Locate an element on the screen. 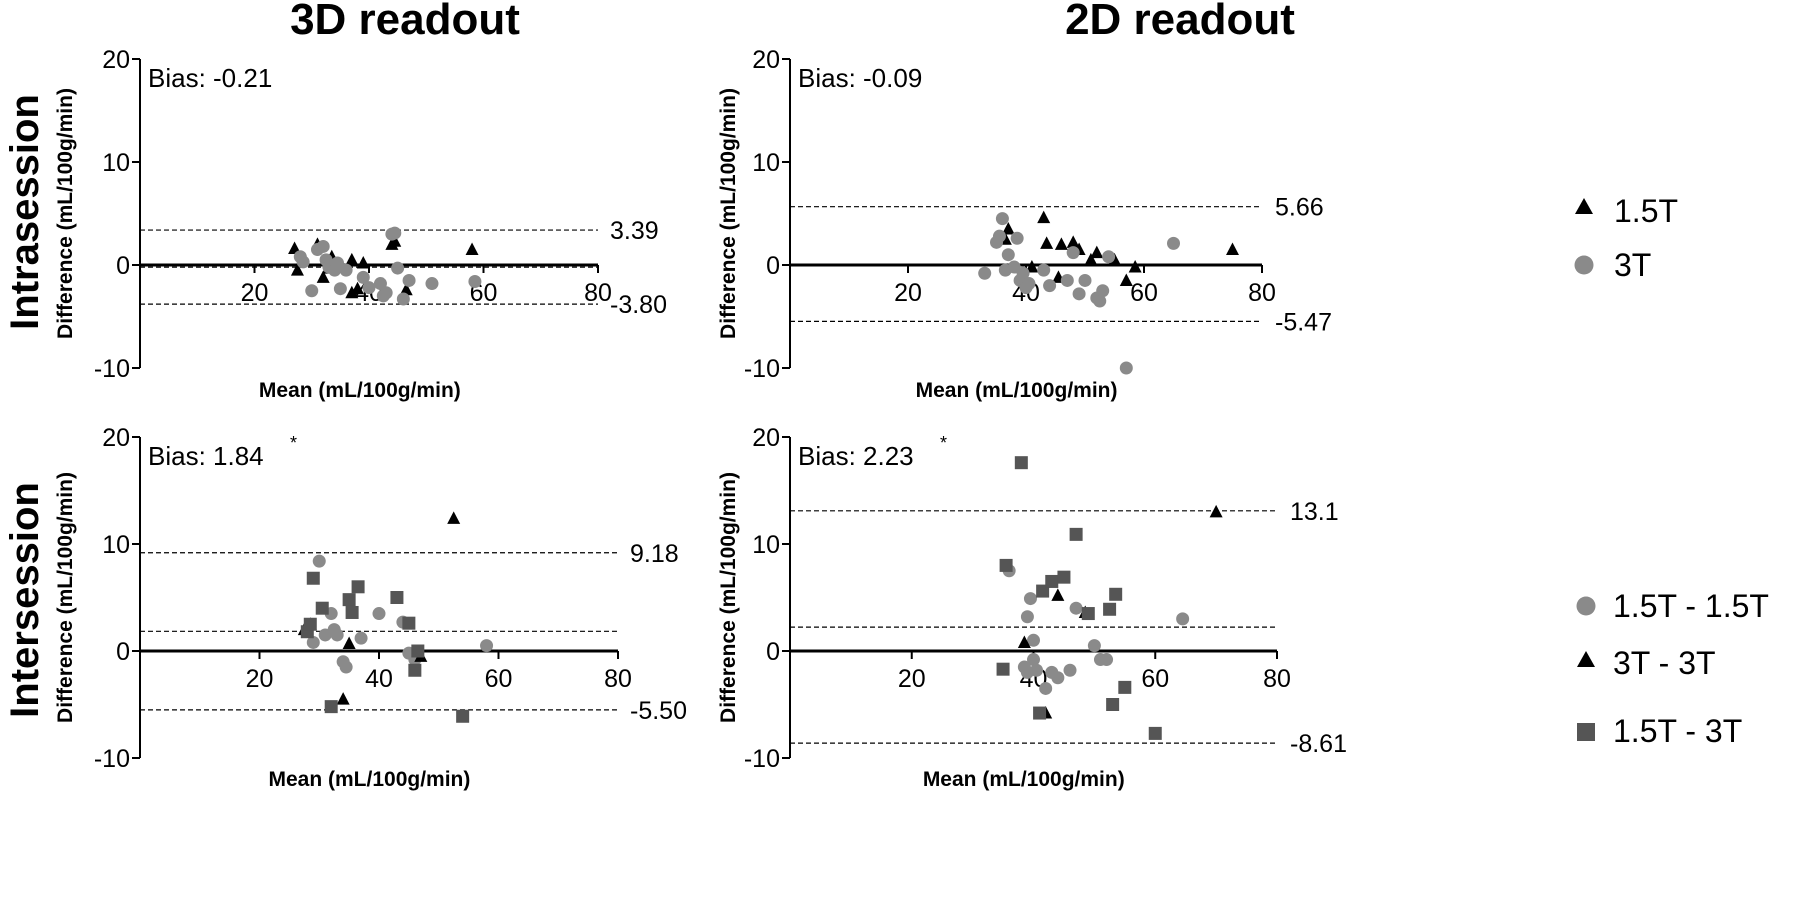  row-title-intersession: Intersession is located at coordinates (25, 600).